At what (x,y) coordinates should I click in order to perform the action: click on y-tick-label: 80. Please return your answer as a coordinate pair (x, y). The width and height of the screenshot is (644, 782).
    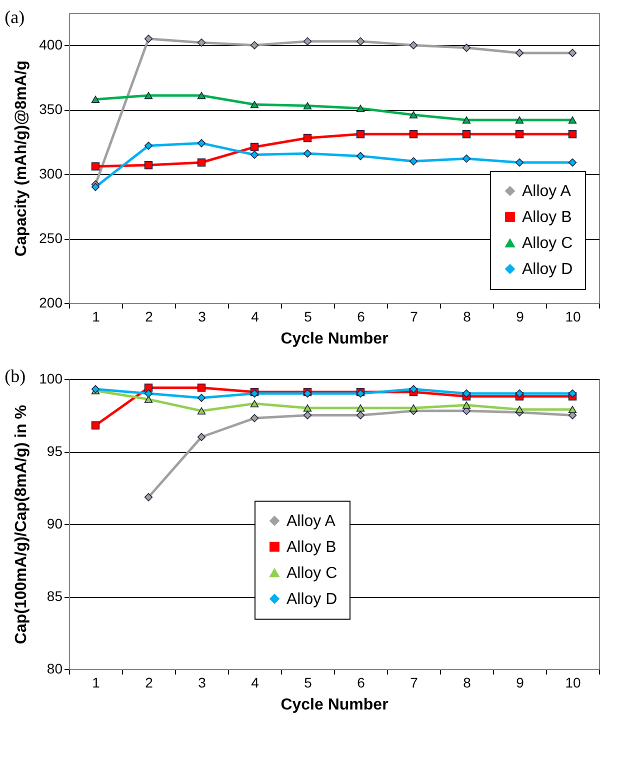
    Looking at the image, I should click on (54, 668).